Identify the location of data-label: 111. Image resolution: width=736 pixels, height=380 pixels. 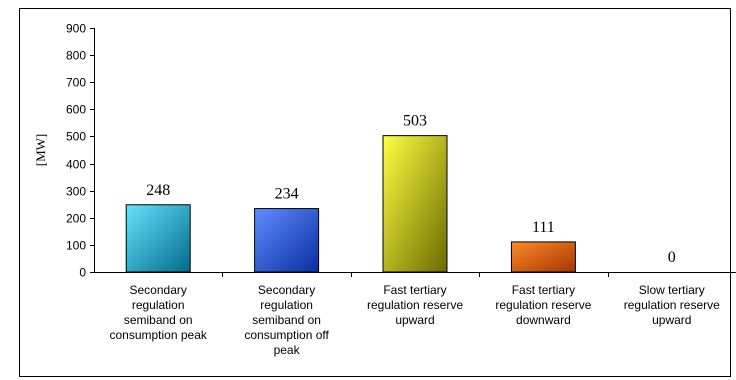
(543, 227).